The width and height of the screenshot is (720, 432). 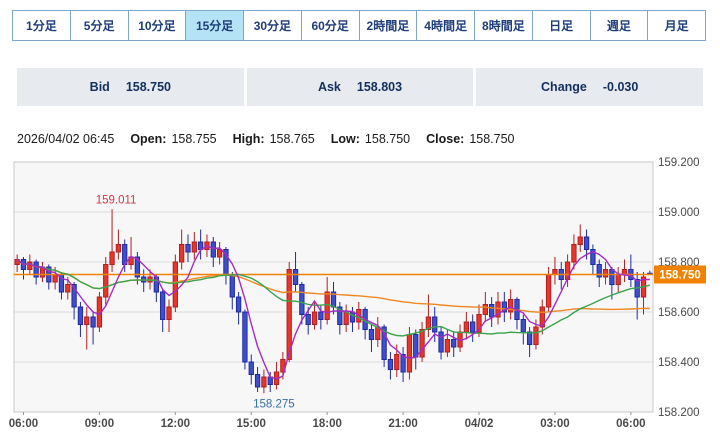 I want to click on tab-month: 月足, so click(x=676, y=25).